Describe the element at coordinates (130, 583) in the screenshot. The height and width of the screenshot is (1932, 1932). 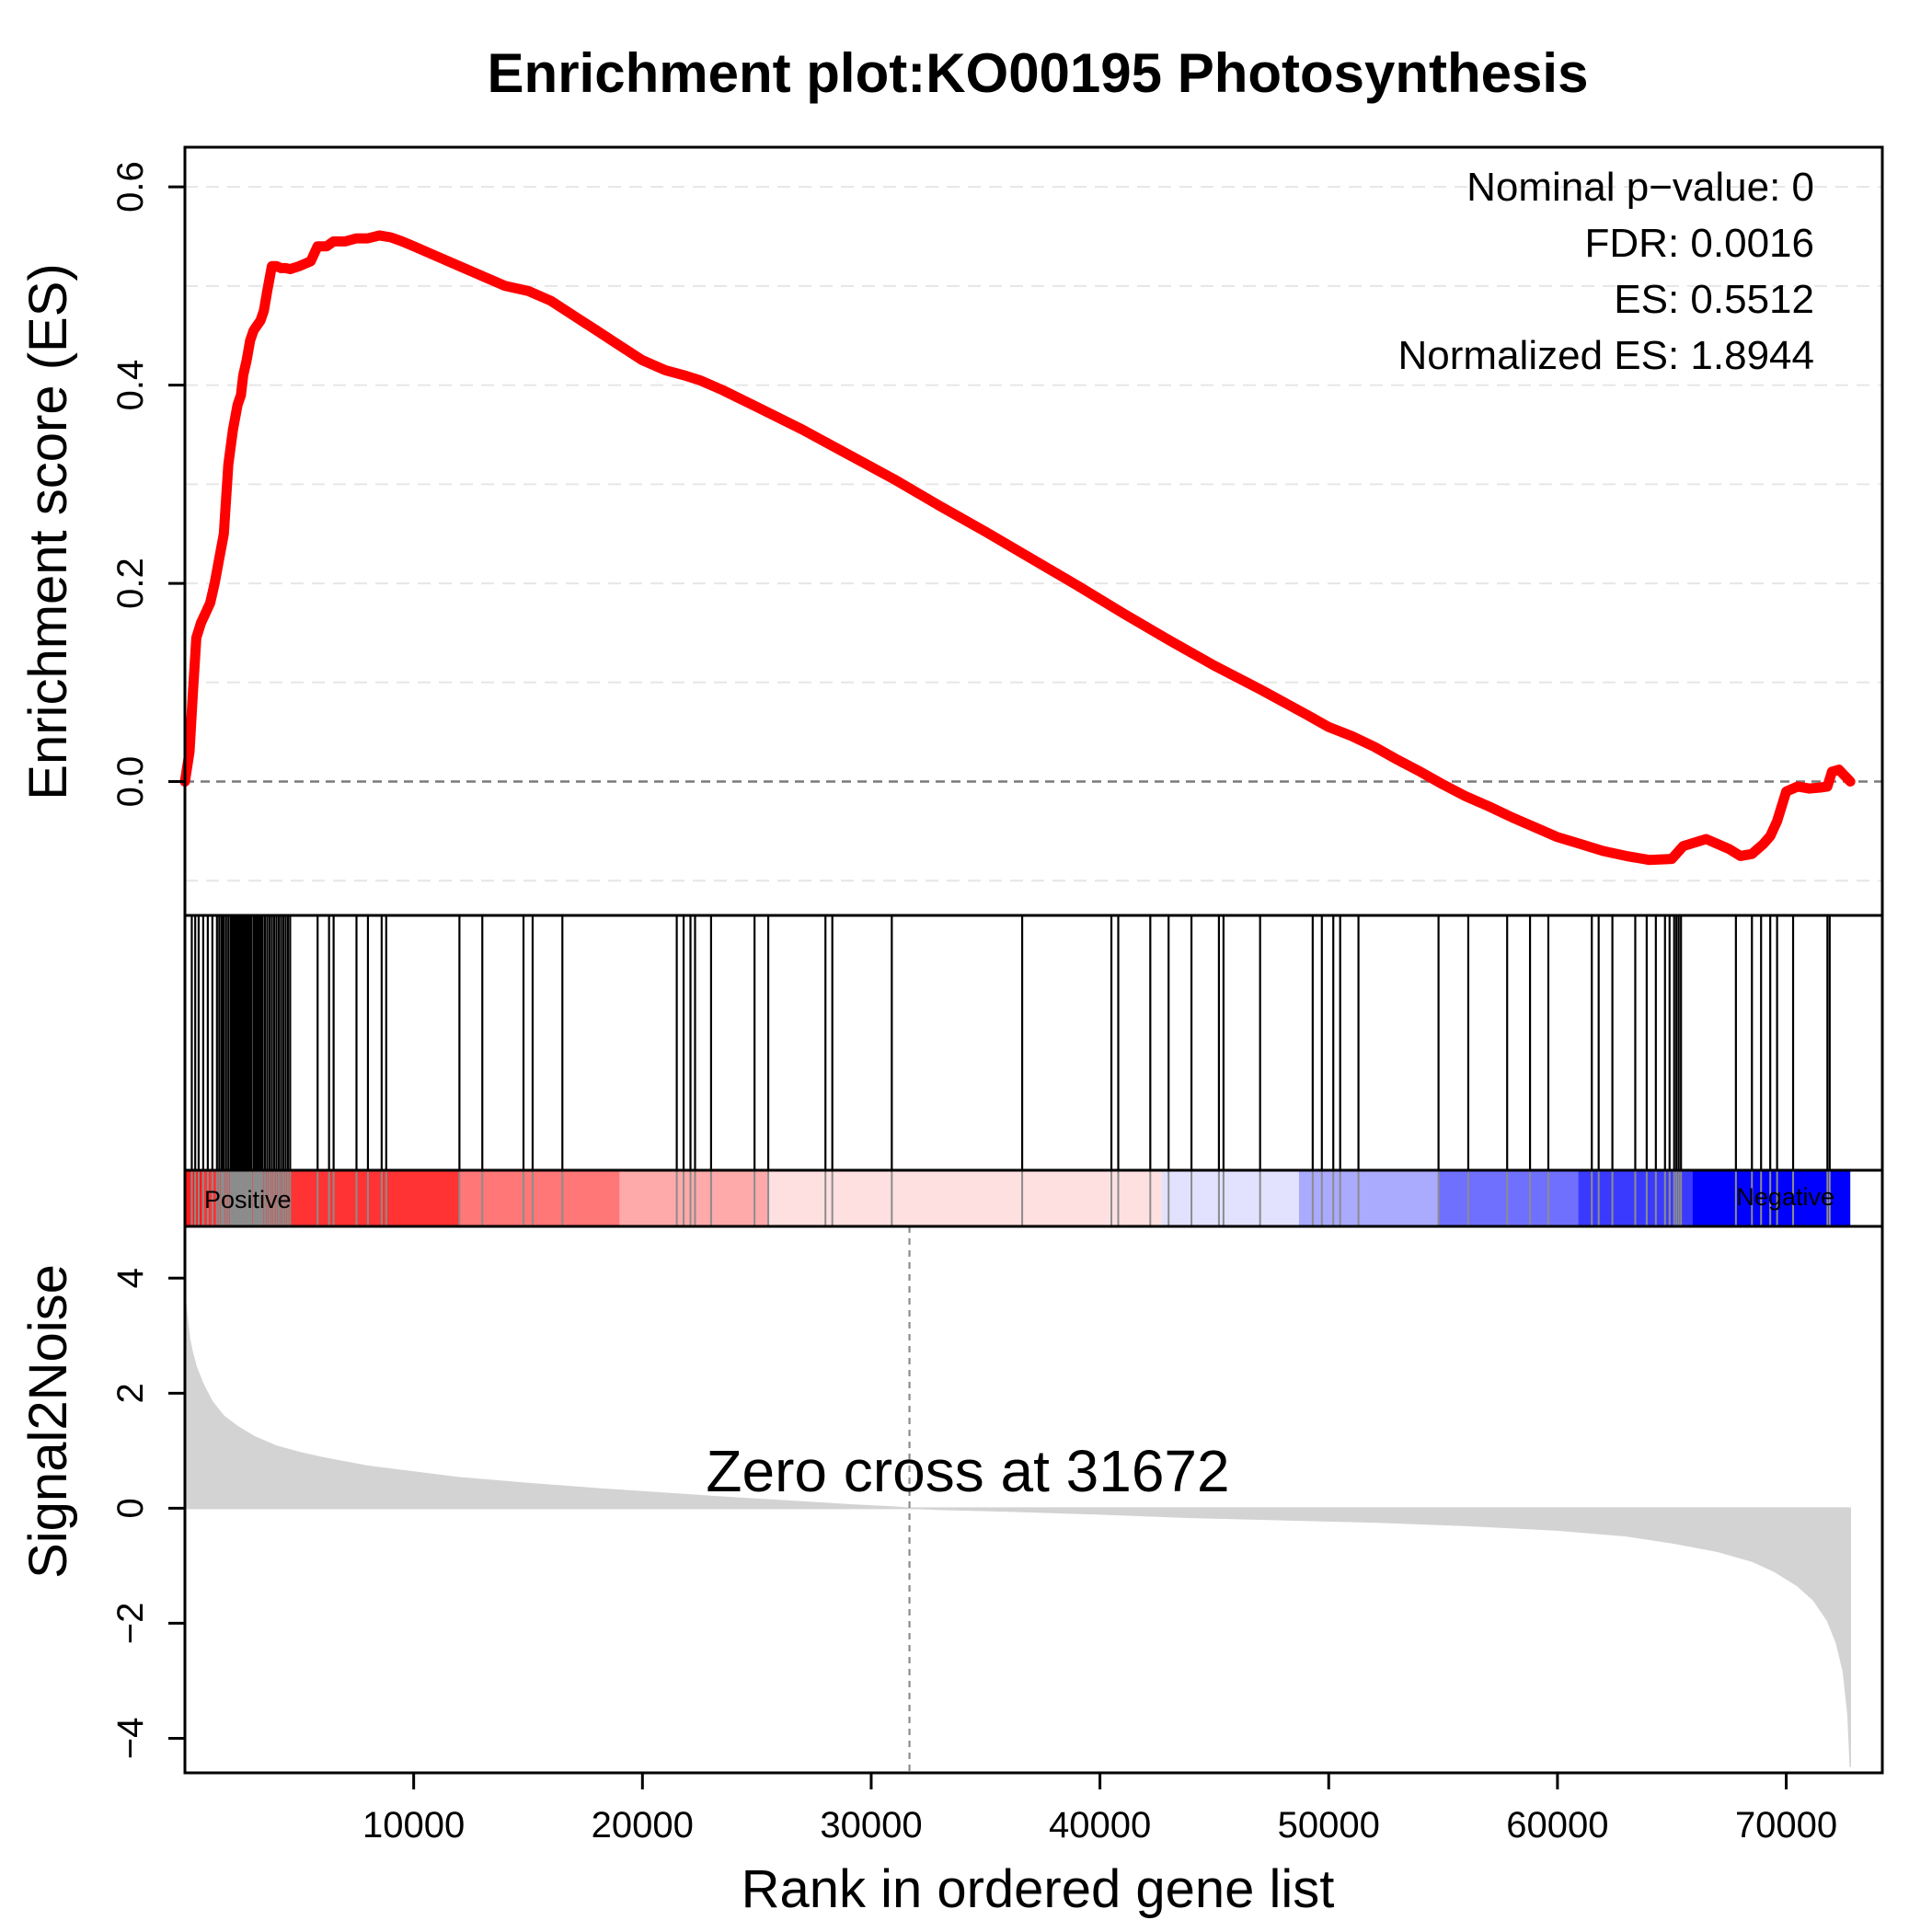
I see `es-y-tick-label-1: 0.2` at that location.